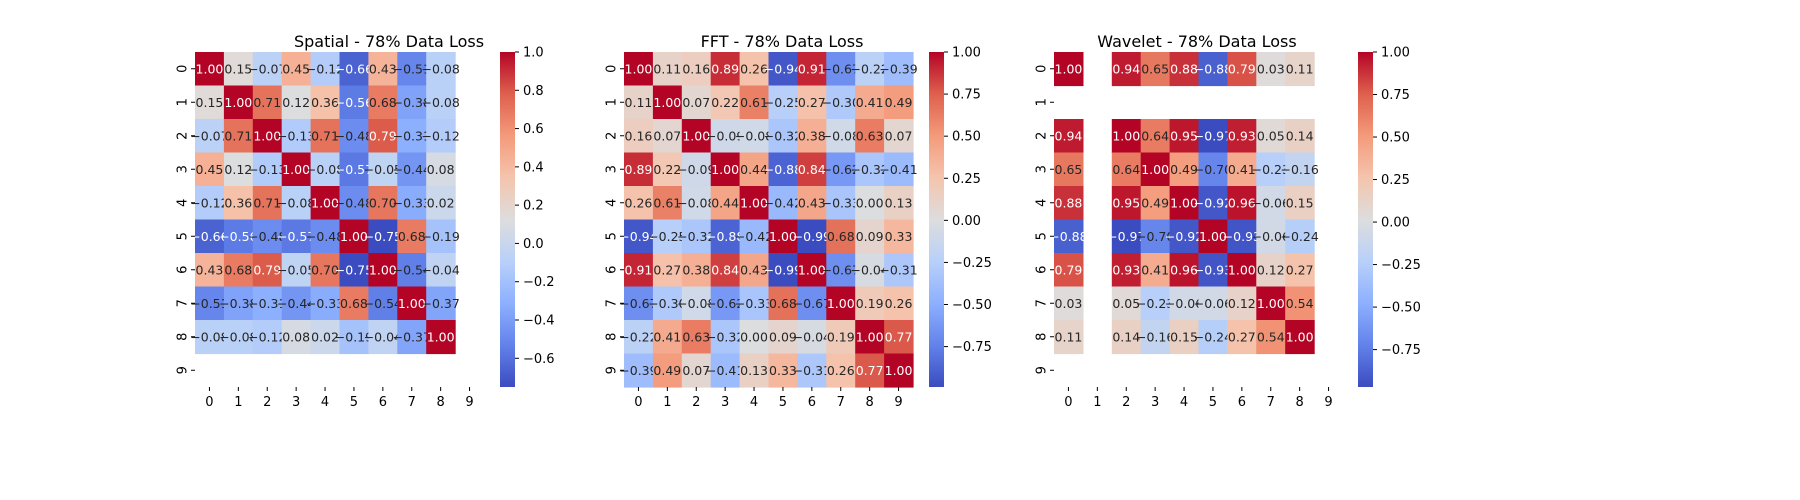 The image size is (1800, 500). I want to click on cell-value-label: −0.19, so click(354, 336).